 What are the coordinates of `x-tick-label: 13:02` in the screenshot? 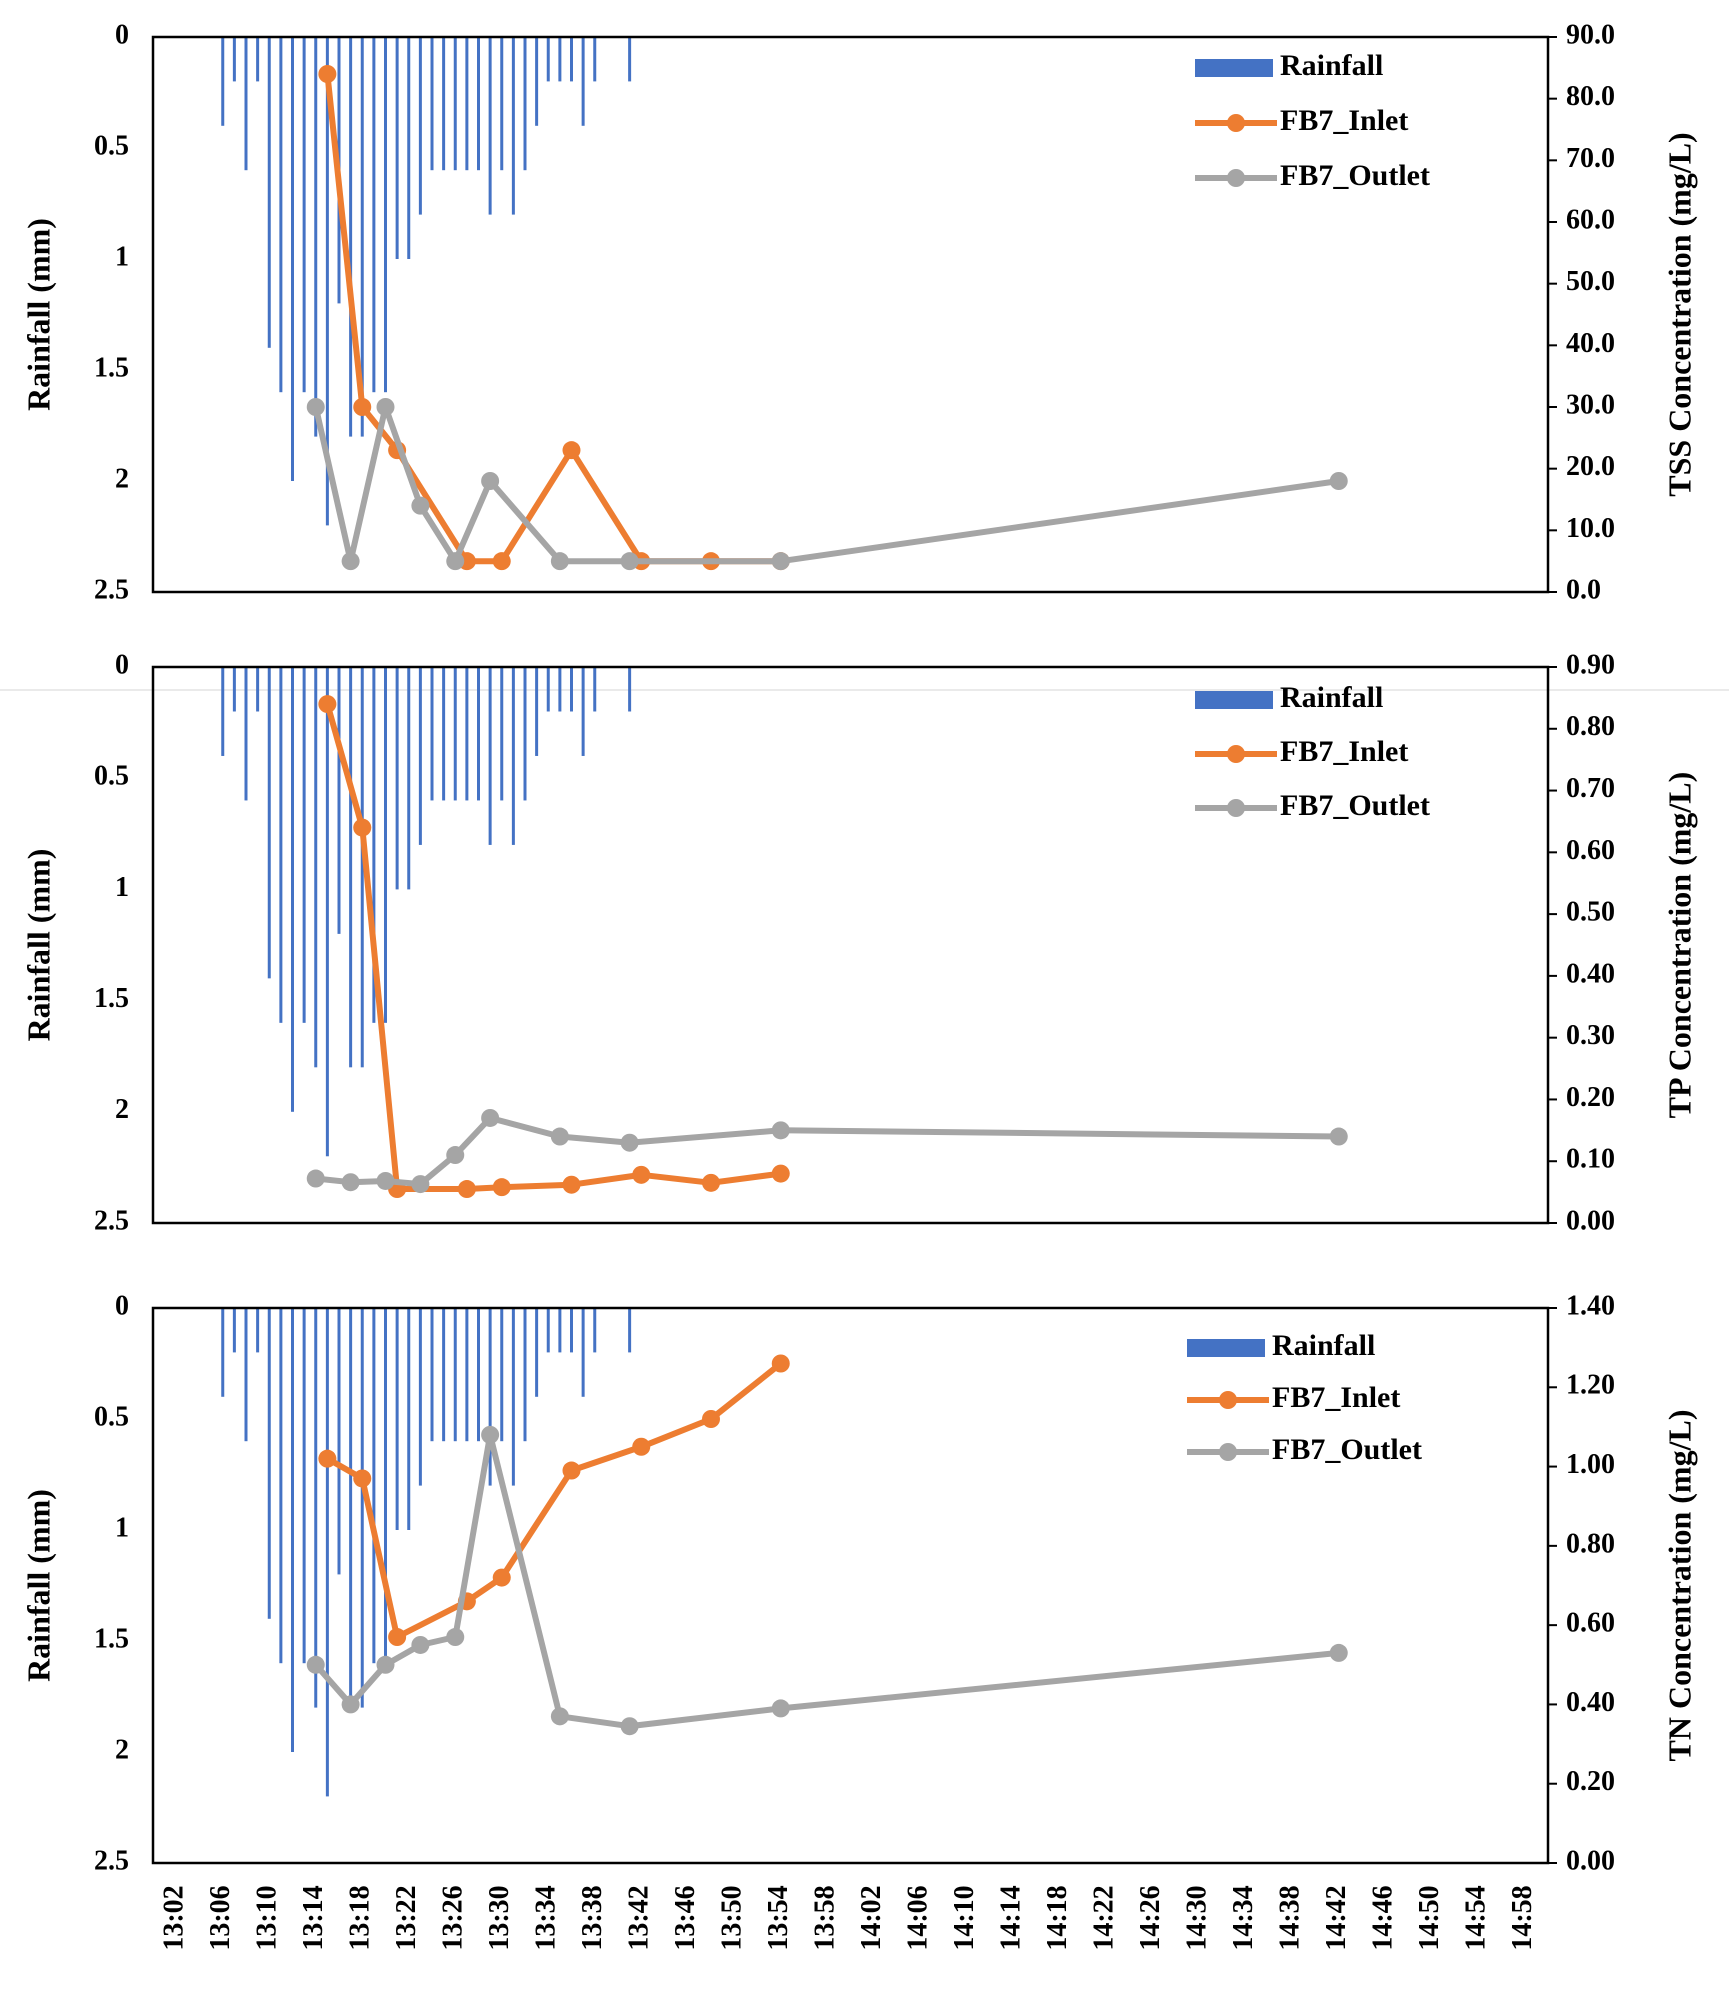 It's located at (174, 1917).